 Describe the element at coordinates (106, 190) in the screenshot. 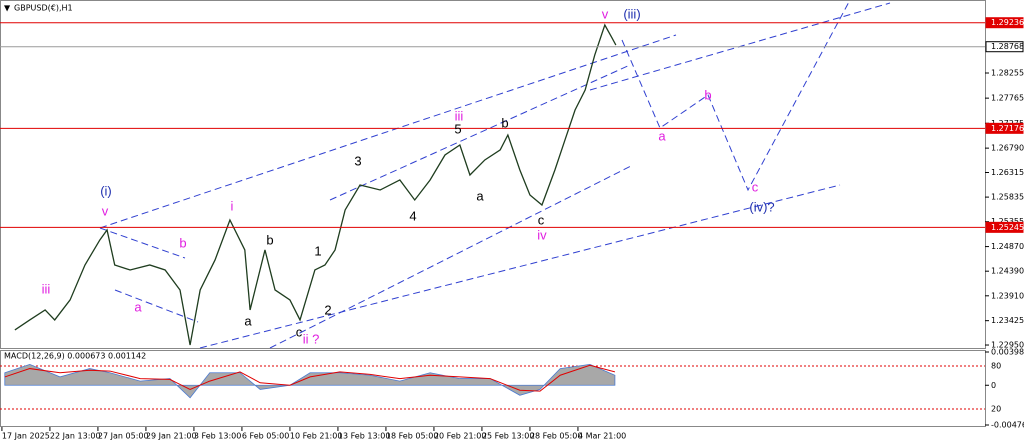

I see `wave-label: (i)` at that location.